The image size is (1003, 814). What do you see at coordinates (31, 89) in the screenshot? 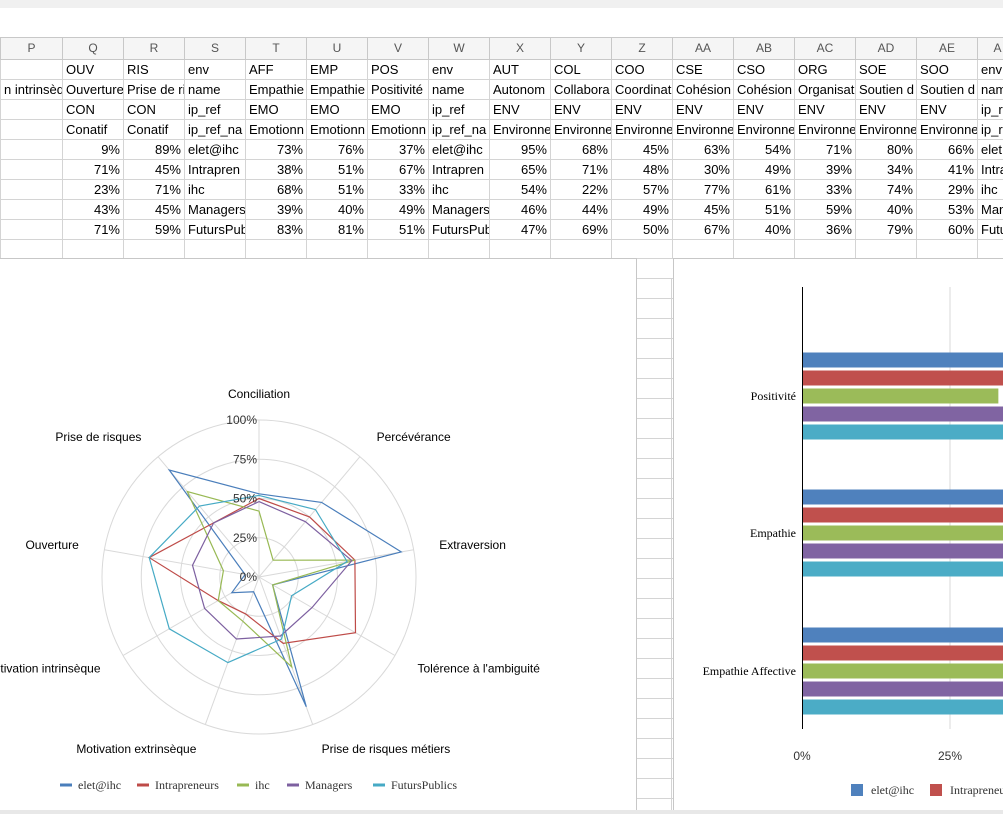
I see `cell: n intrinsèq` at bounding box center [31, 89].